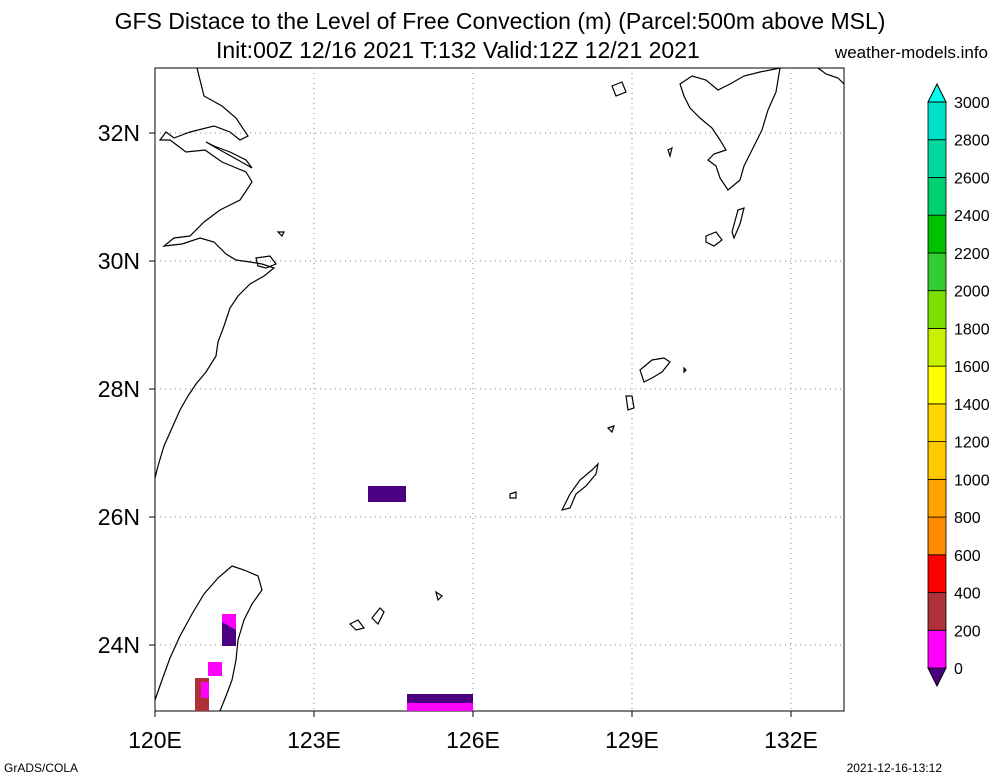 This screenshot has width=1000, height=779. What do you see at coordinates (972, 216) in the screenshot?
I see `colorbar-label: 2400` at bounding box center [972, 216].